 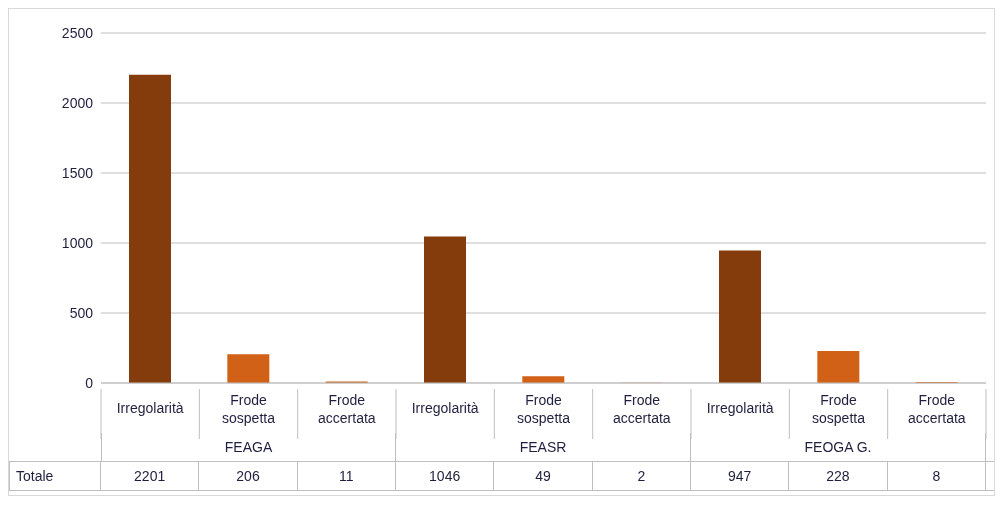 What do you see at coordinates (77, 242) in the screenshot?
I see `y-tick-label: 1000` at bounding box center [77, 242].